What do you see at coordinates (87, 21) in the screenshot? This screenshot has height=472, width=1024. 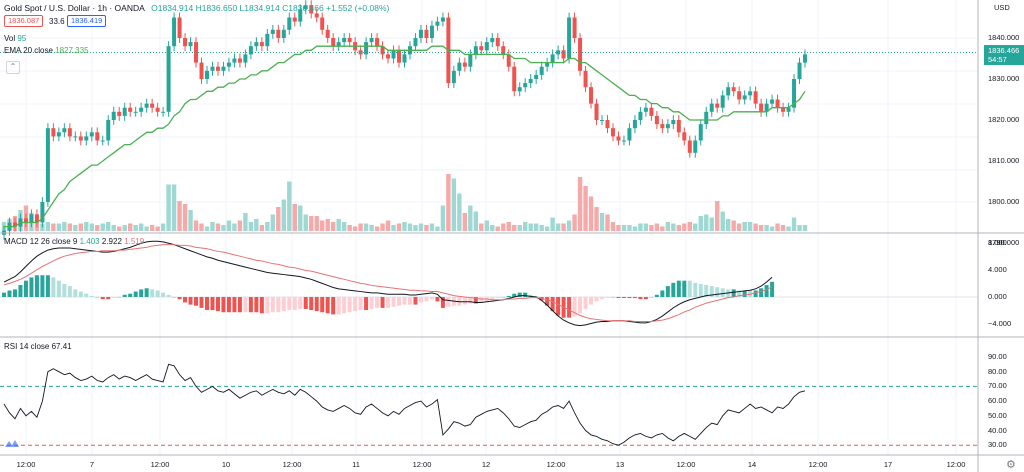 I see `ask-price: 1836.419` at bounding box center [87, 21].